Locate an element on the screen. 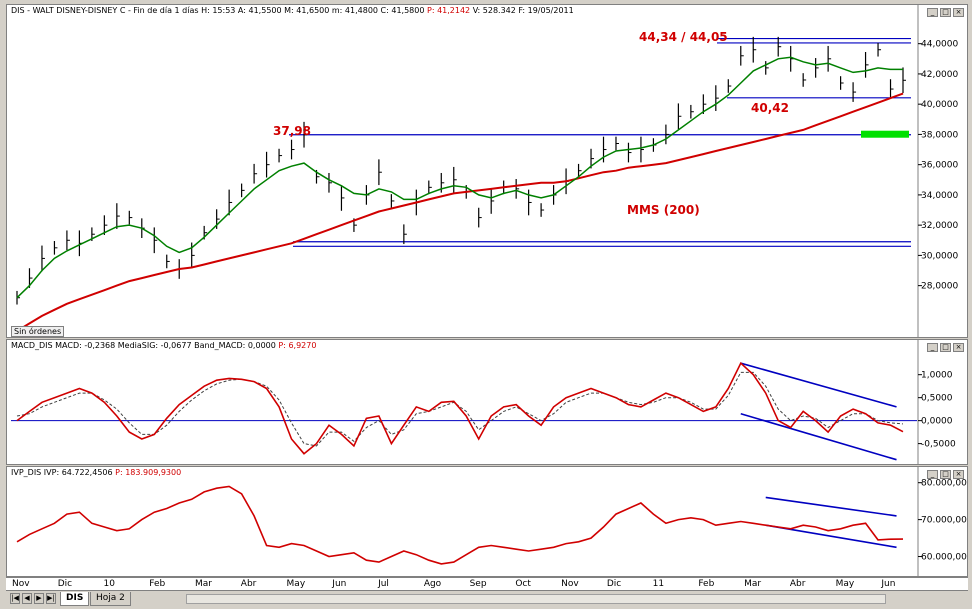  ivp-header: IVP_DIS IVP: 64.722,4506 P: 183.909,9300 is located at coordinates (96, 472).